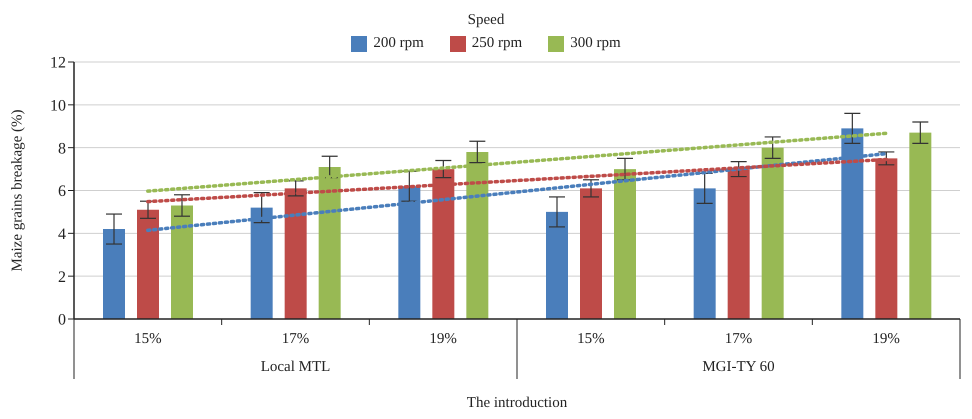 This screenshot has height=419, width=972. I want to click on legend-title: Speed, so click(486, 20).